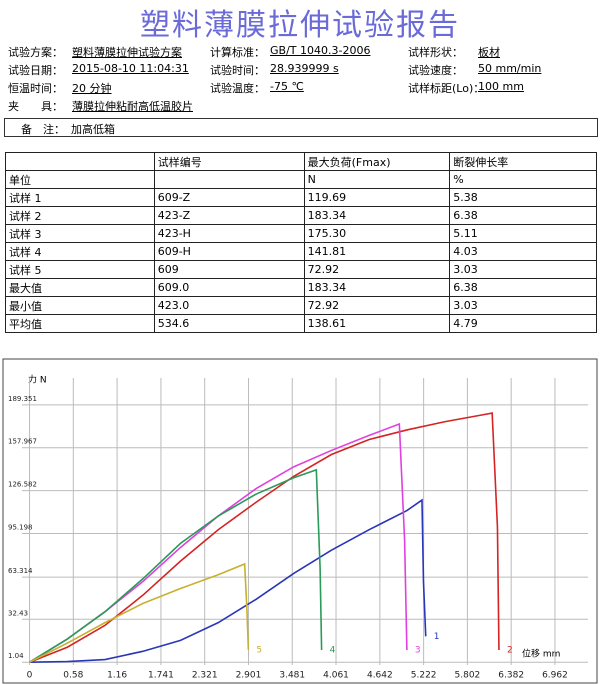 The image size is (600, 685). Describe the element at coordinates (468, 676) in the screenshot. I see `x-tick-label: 5.802` at that location.